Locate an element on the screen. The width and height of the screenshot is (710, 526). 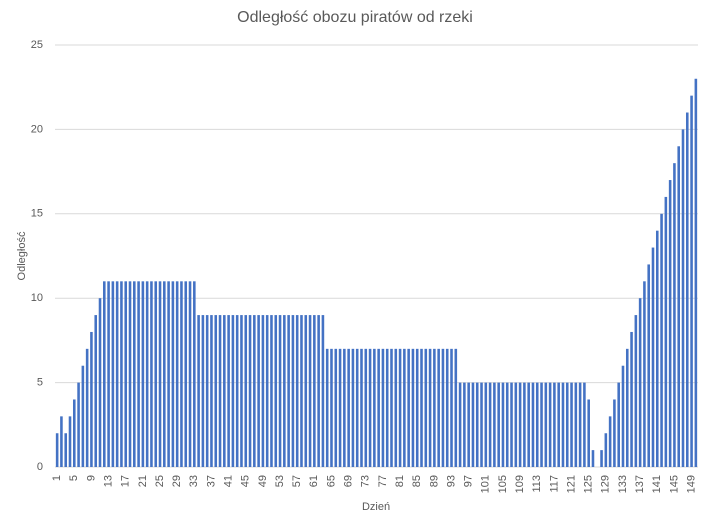
x-tick-label: 45 is located at coordinates (246, 481).